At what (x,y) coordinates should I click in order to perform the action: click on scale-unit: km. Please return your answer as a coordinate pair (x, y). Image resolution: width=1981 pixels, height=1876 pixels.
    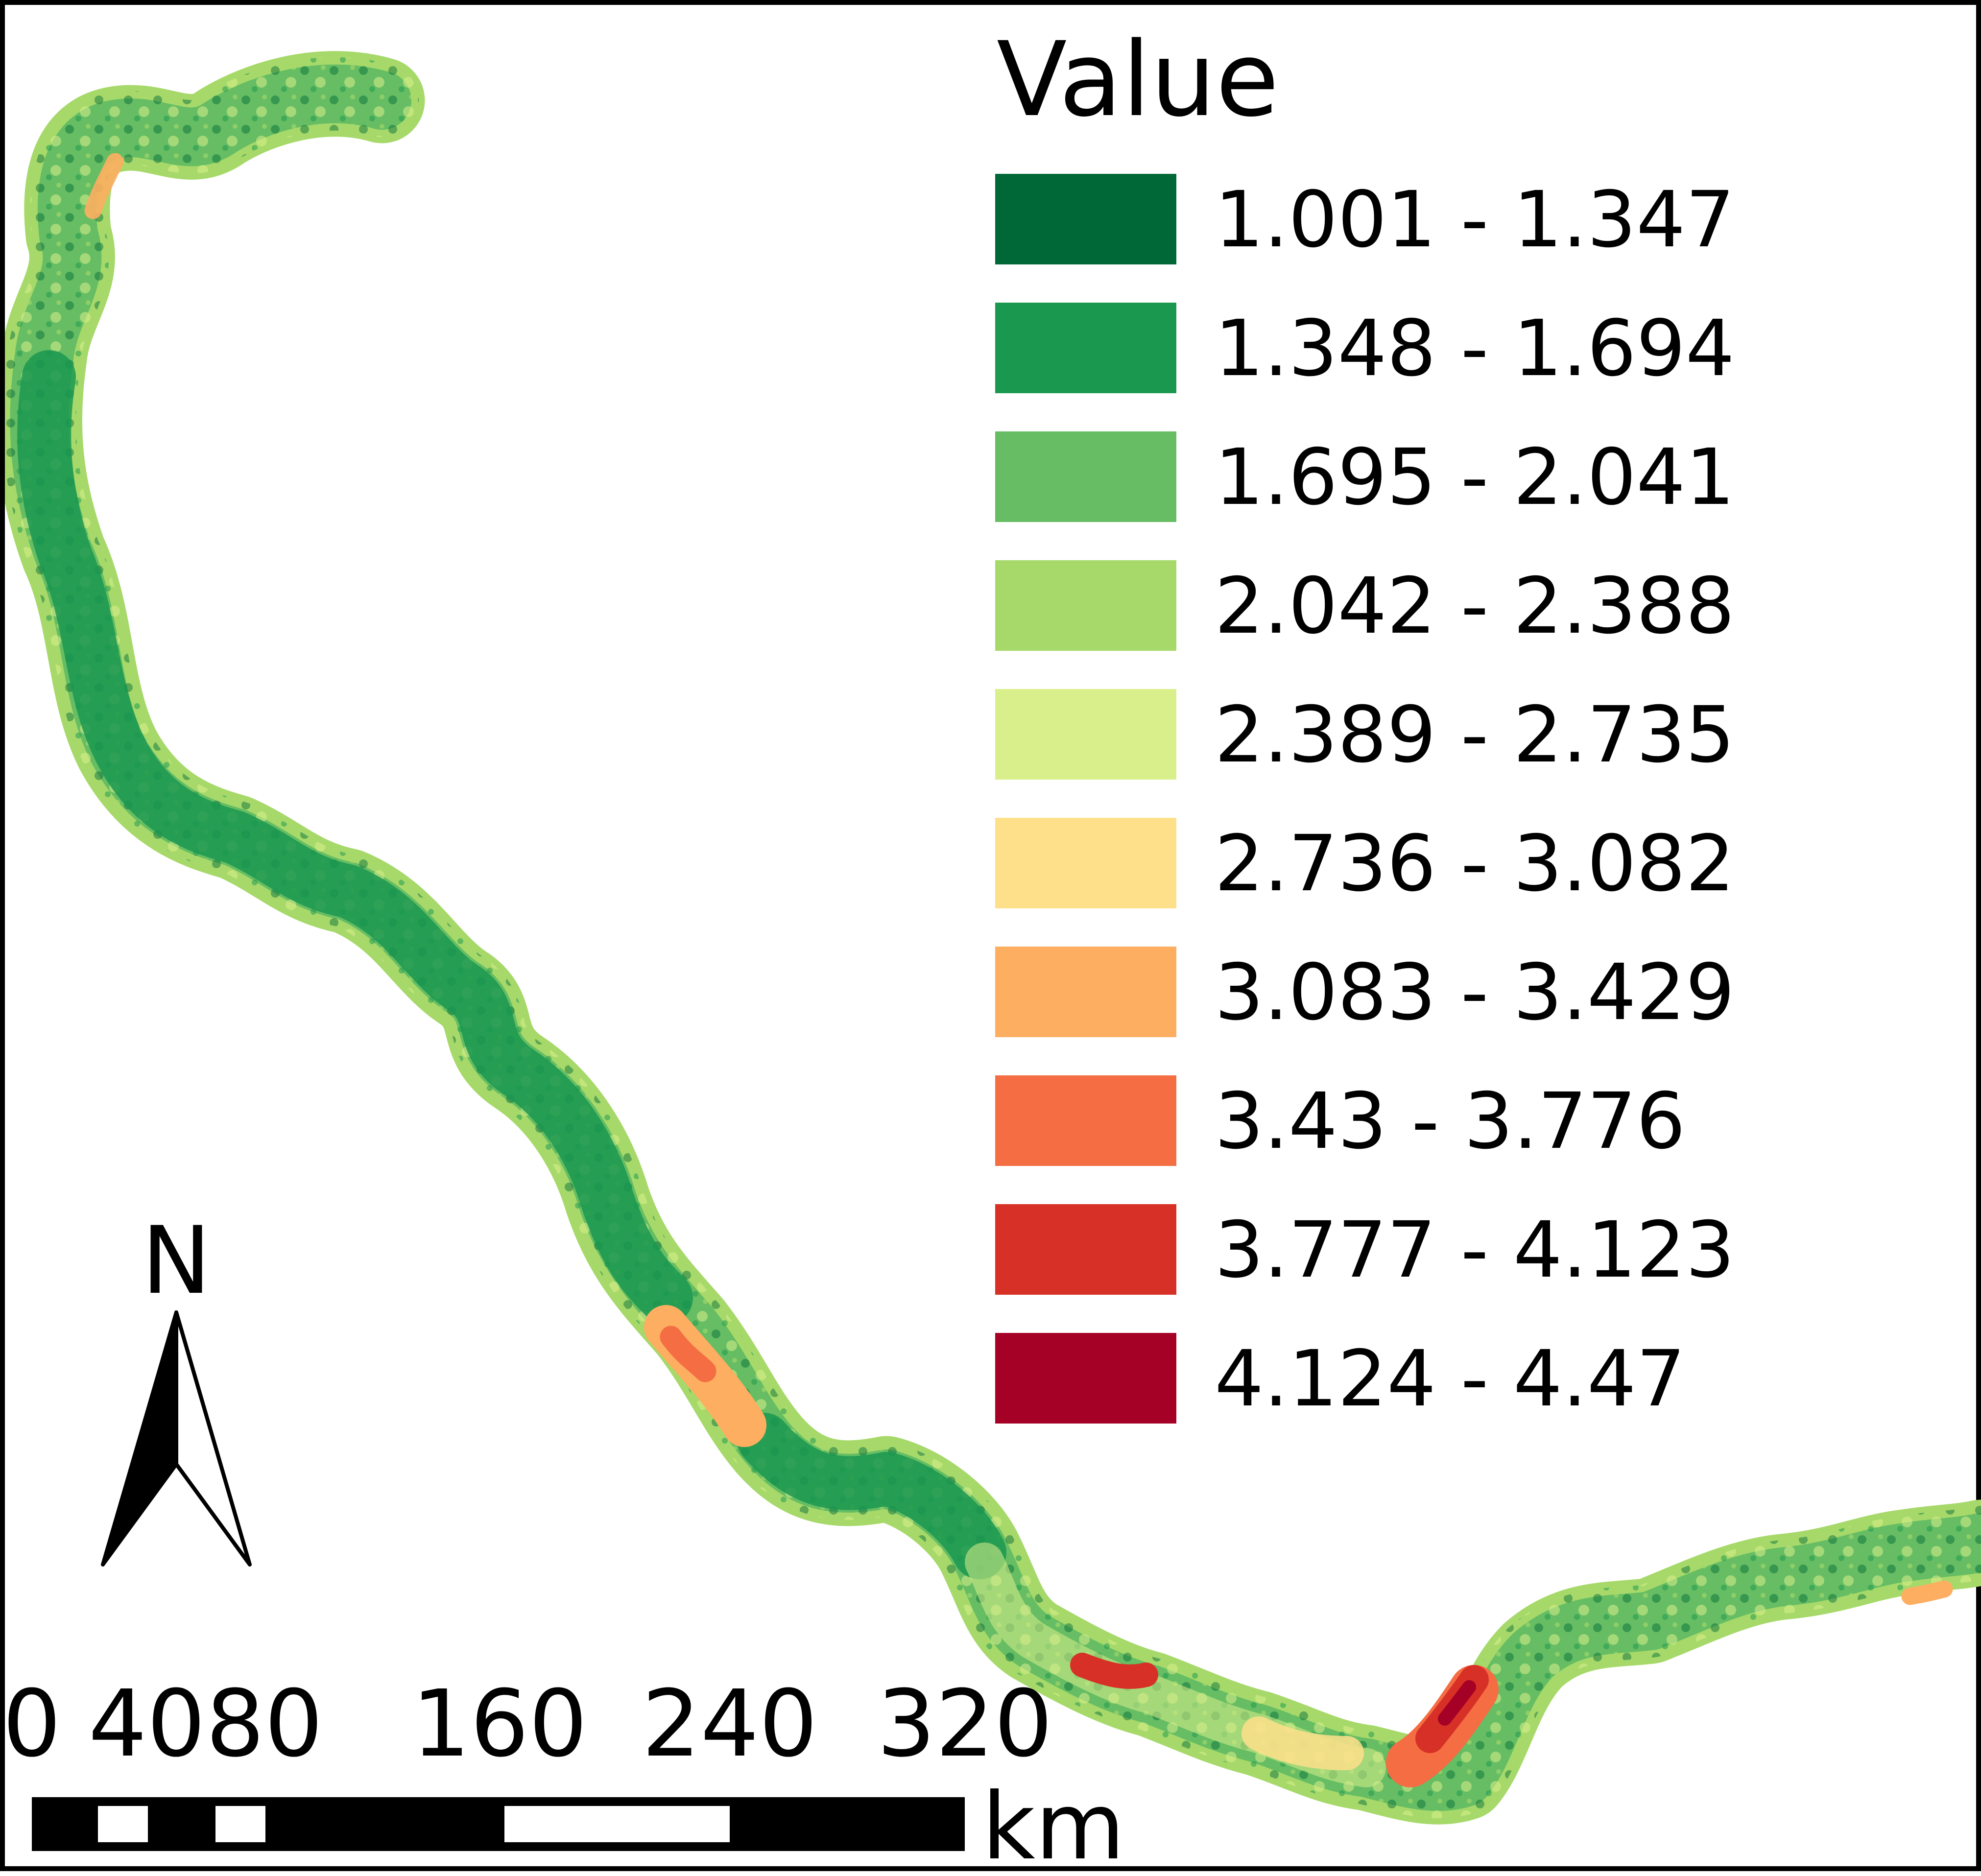
    Looking at the image, I should click on (1053, 1824).